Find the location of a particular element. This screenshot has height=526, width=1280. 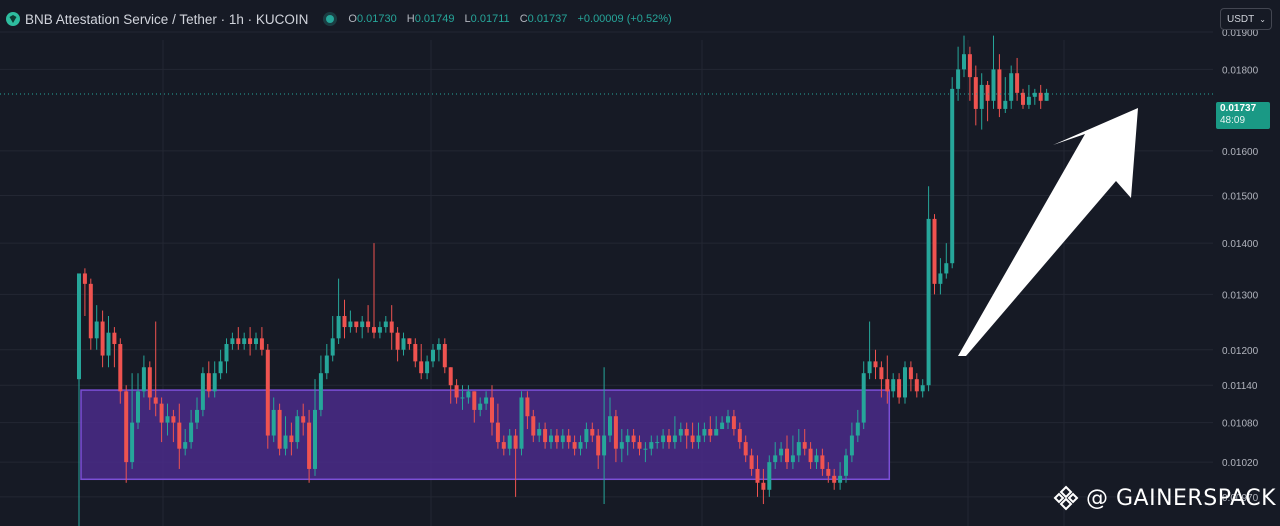

coin-logo-icon is located at coordinates (13, 19).